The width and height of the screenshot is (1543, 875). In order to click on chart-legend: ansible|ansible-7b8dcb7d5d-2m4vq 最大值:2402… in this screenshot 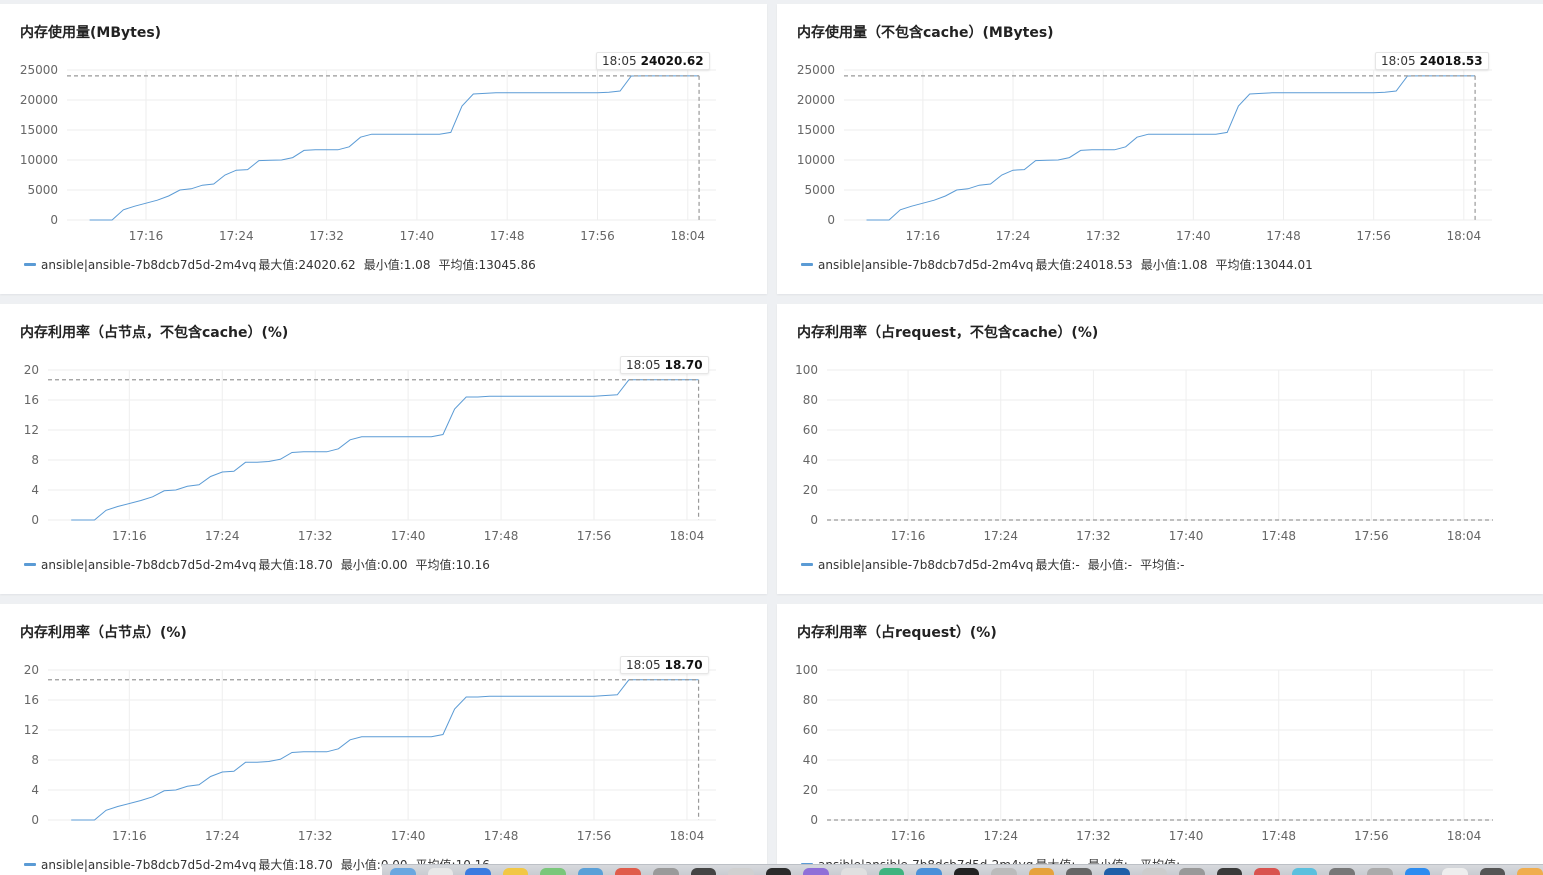, I will do `click(280, 264)`.